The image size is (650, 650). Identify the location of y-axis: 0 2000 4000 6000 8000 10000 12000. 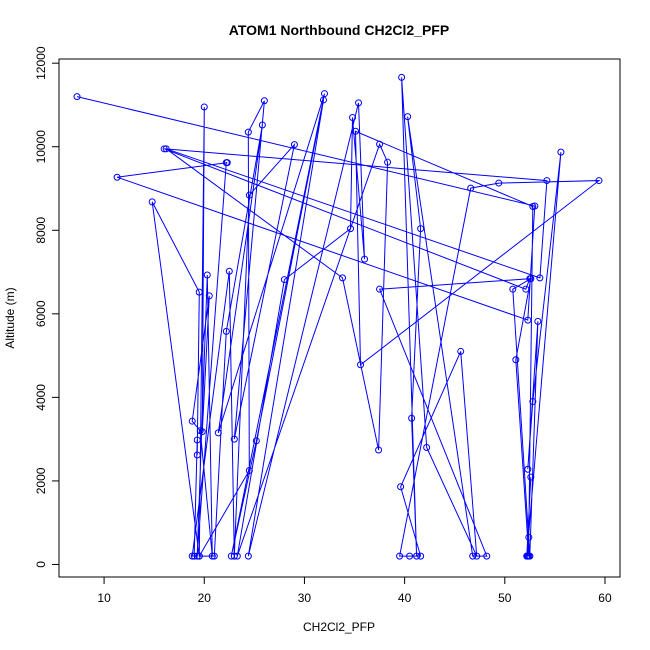
(46, 307).